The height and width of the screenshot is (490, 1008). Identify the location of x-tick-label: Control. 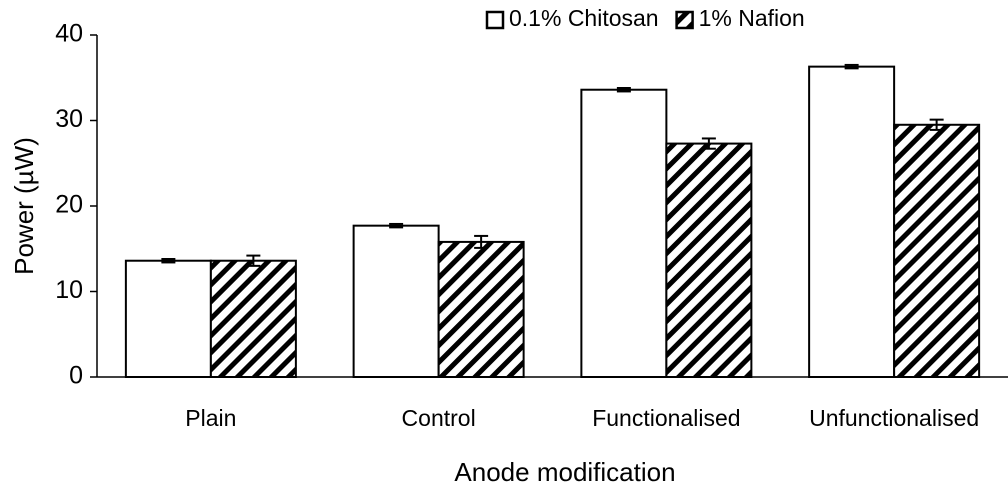
(439, 418).